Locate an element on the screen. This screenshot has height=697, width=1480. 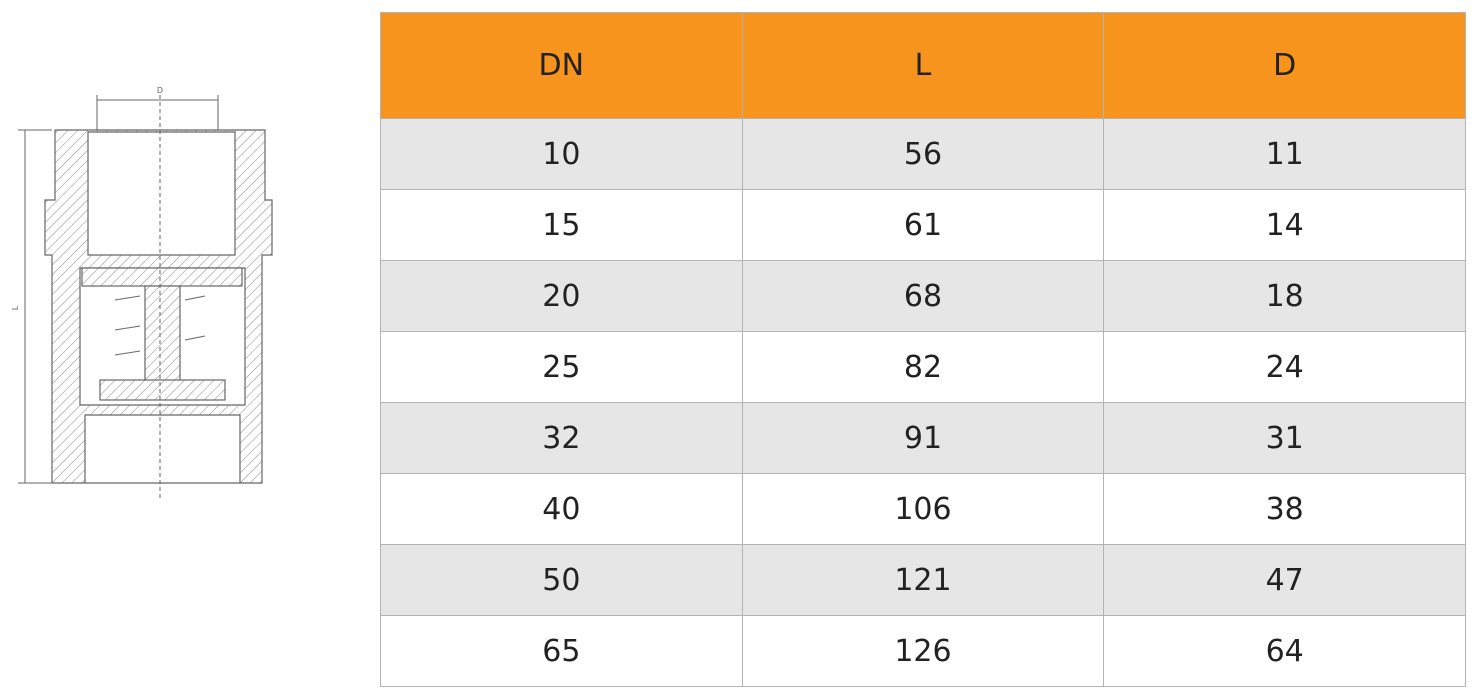
header-row: DN L D is located at coordinates (923, 65).